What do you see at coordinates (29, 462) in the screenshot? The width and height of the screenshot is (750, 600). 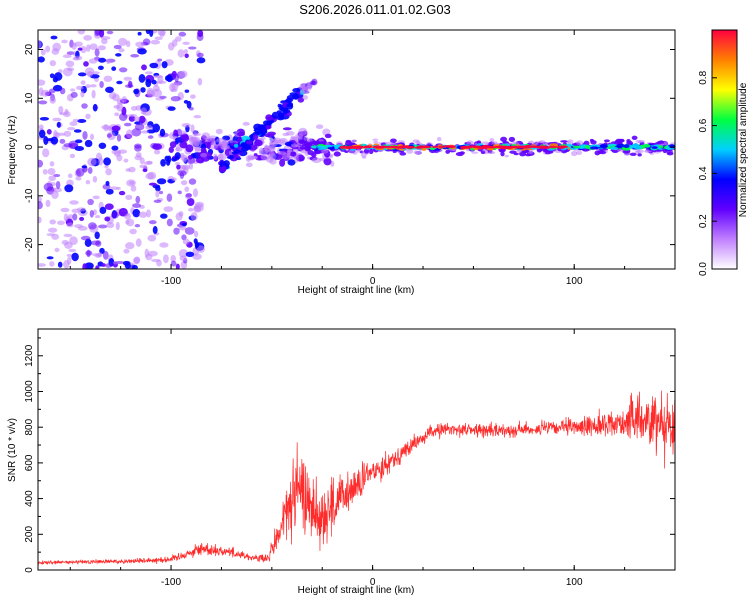 I see `y-tick-label: 600` at bounding box center [29, 462].